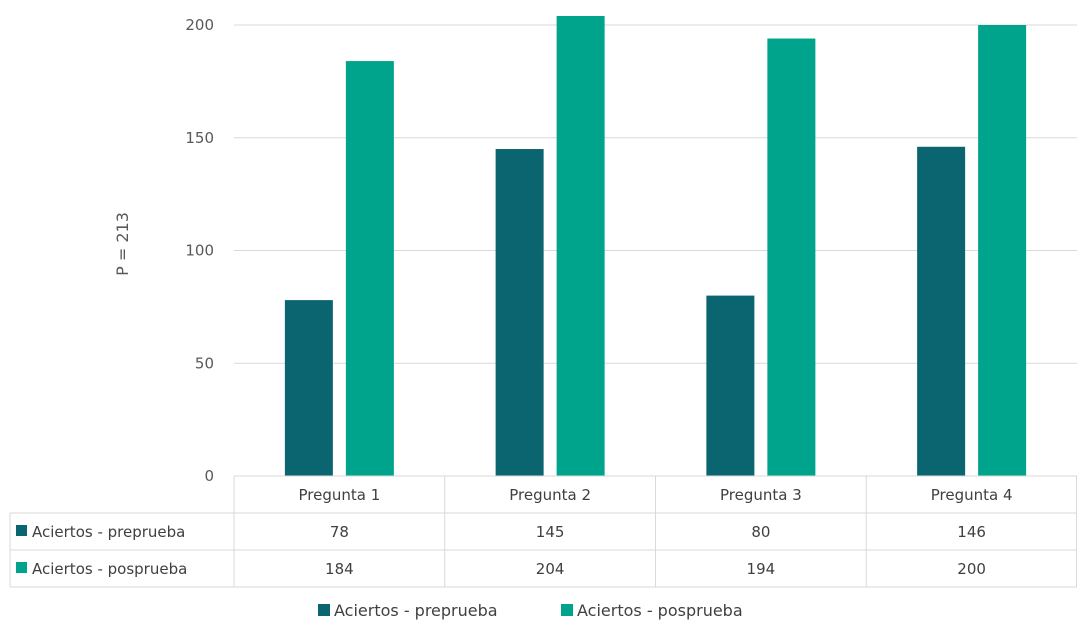 The width and height of the screenshot is (1077, 626). What do you see at coordinates (971, 532) in the screenshot?
I see `table-value: 146` at bounding box center [971, 532].